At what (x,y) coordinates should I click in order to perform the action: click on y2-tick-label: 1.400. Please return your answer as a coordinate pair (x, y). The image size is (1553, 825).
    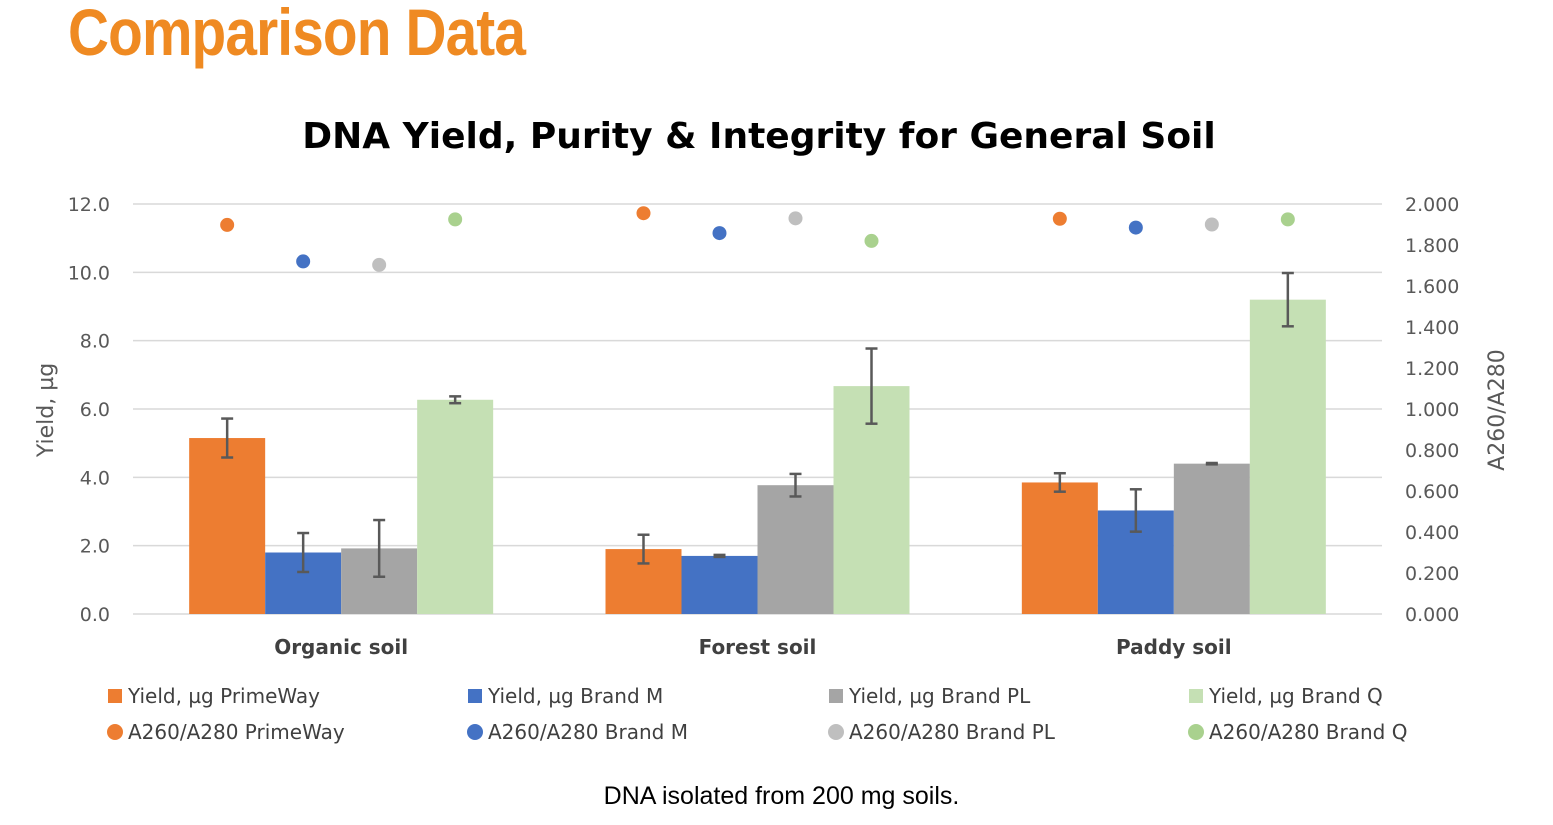
    Looking at the image, I should click on (1432, 328).